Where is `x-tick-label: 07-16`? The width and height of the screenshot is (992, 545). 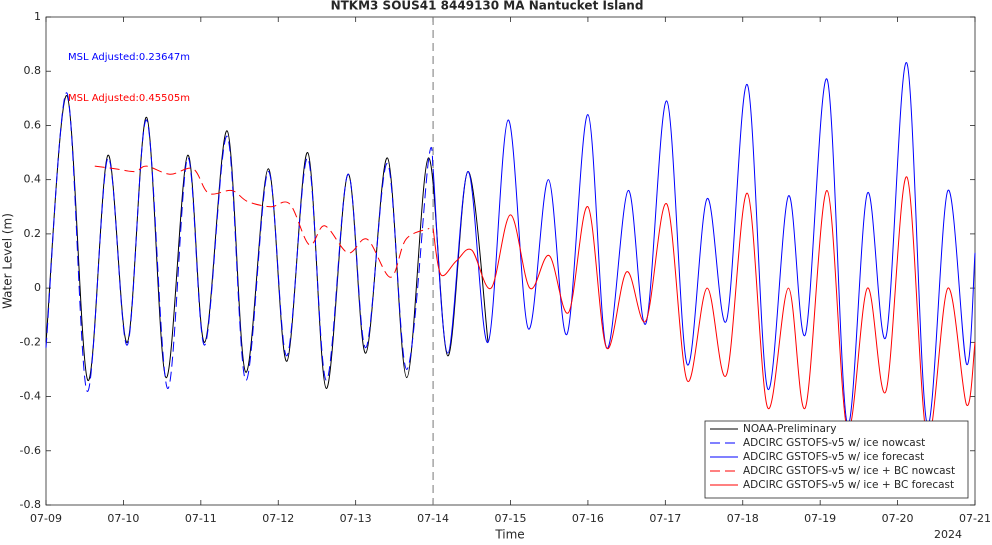 x-tick-label: 07-16 is located at coordinates (588, 518).